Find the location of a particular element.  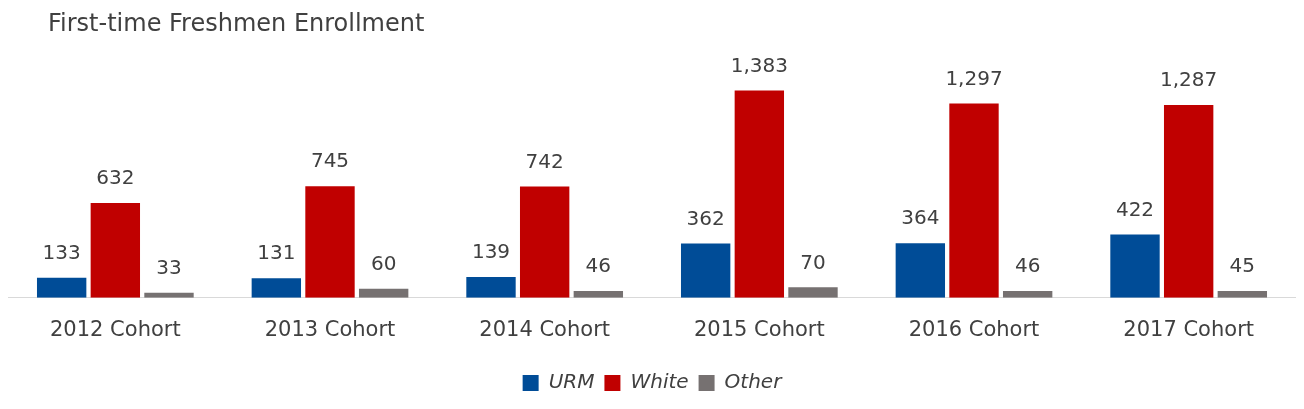

x-tick-label: 2013 Cohort is located at coordinates (330, 328).